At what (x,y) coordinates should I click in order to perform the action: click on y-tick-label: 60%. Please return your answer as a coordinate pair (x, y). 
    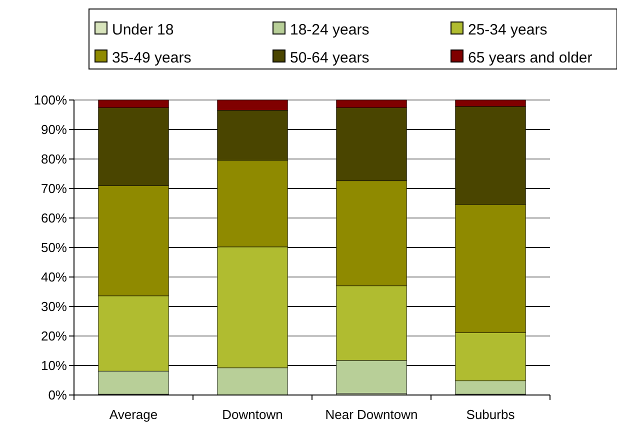
    Looking at the image, I should click on (54, 218).